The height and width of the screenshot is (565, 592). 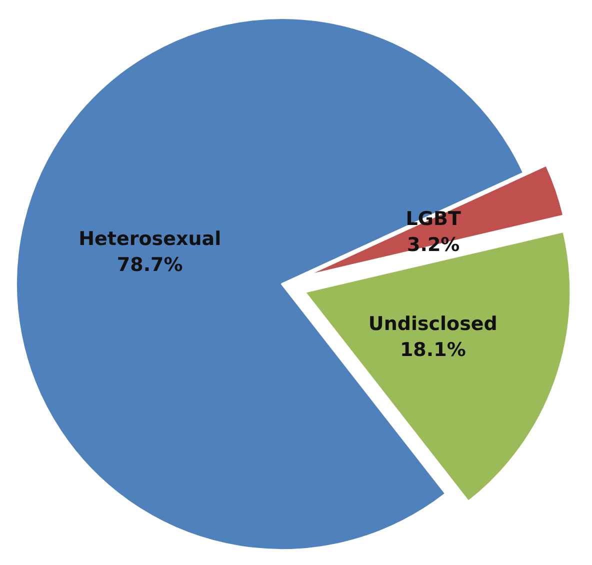 I want to click on data-label: 18.1%, so click(x=433, y=350).